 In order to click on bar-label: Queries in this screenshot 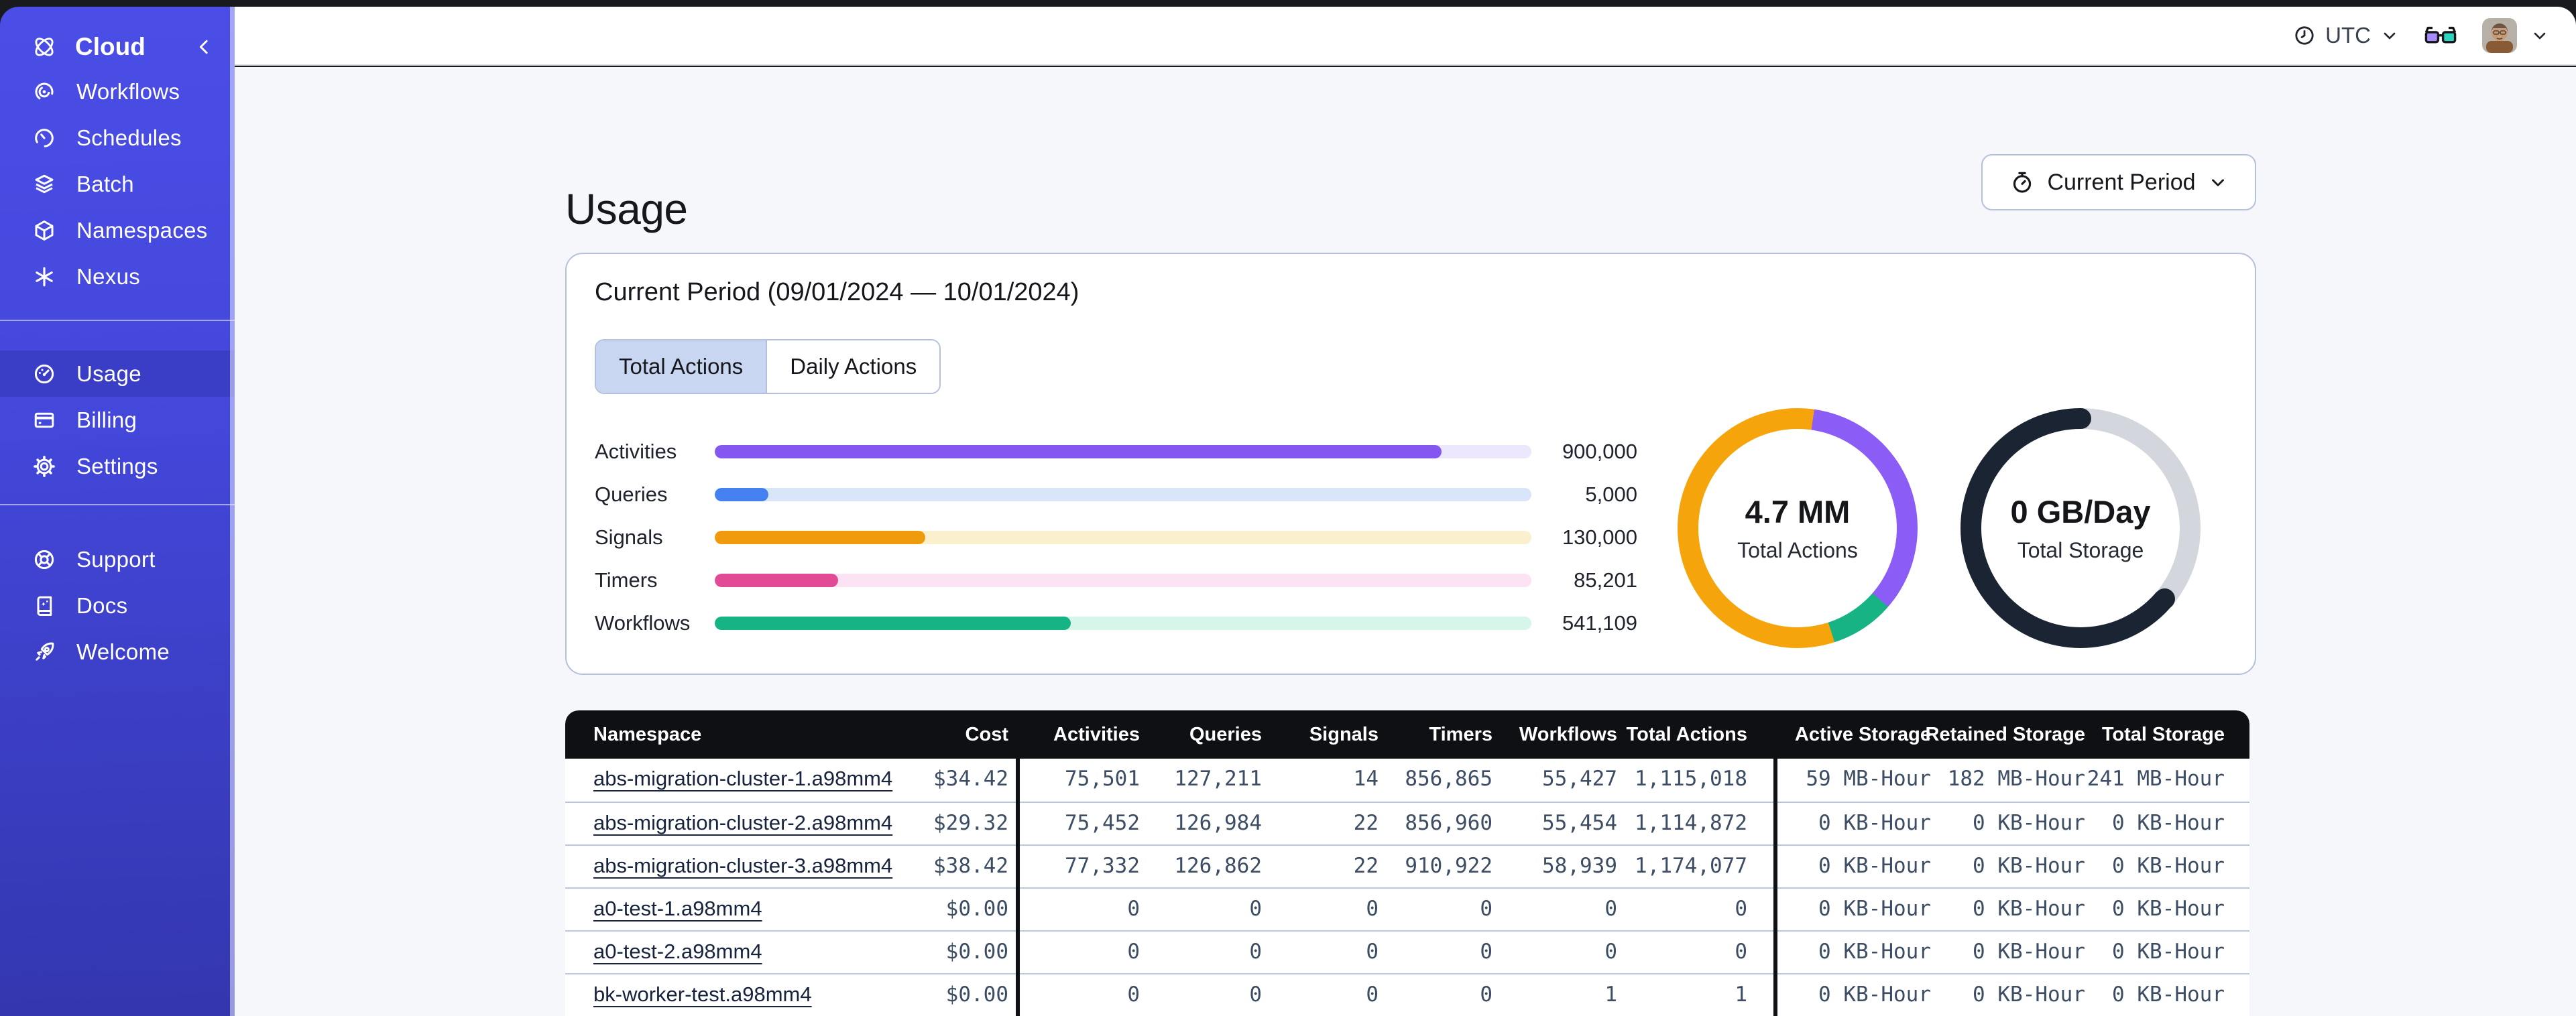, I will do `click(631, 494)`.